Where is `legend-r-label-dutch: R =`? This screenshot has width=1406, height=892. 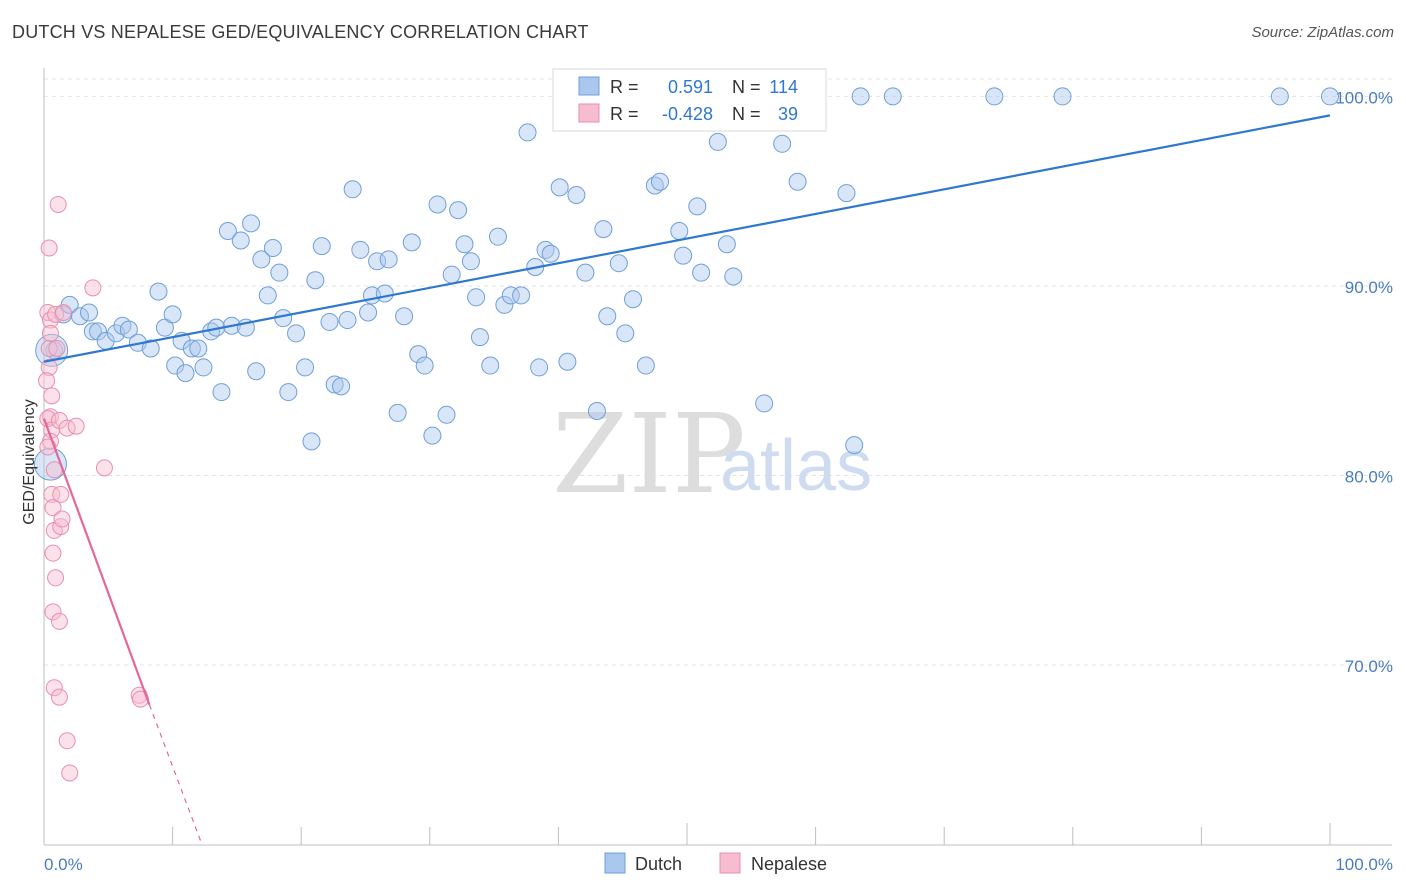 legend-r-label-dutch: R = is located at coordinates (624, 87).